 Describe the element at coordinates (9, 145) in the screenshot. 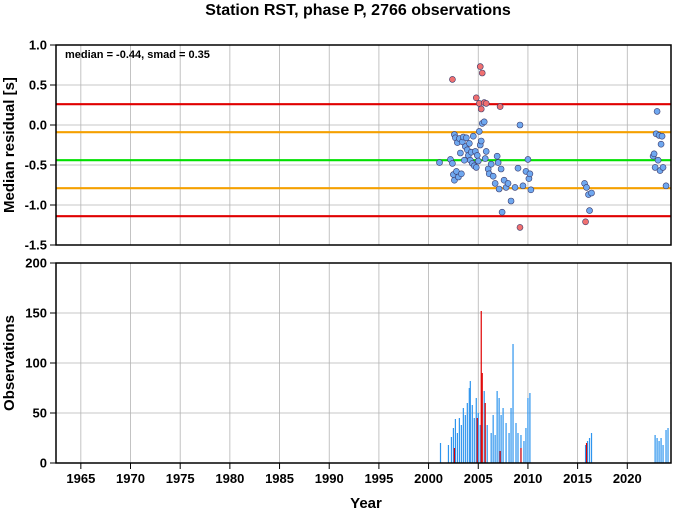

I see `residual-y-axis-label: Median residual [s]` at that location.